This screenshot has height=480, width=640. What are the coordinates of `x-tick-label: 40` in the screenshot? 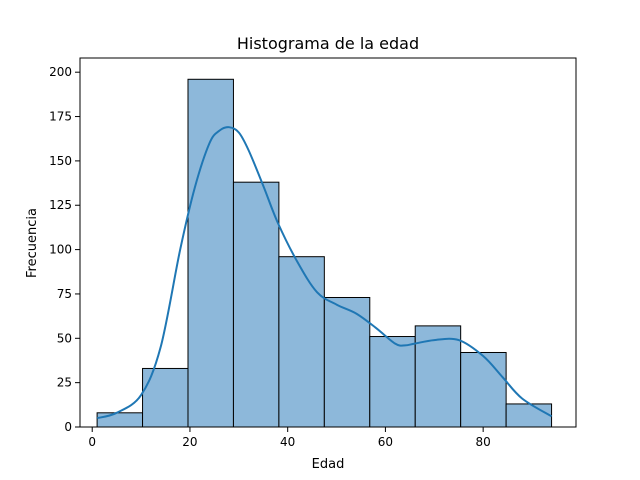 It's located at (287, 442).